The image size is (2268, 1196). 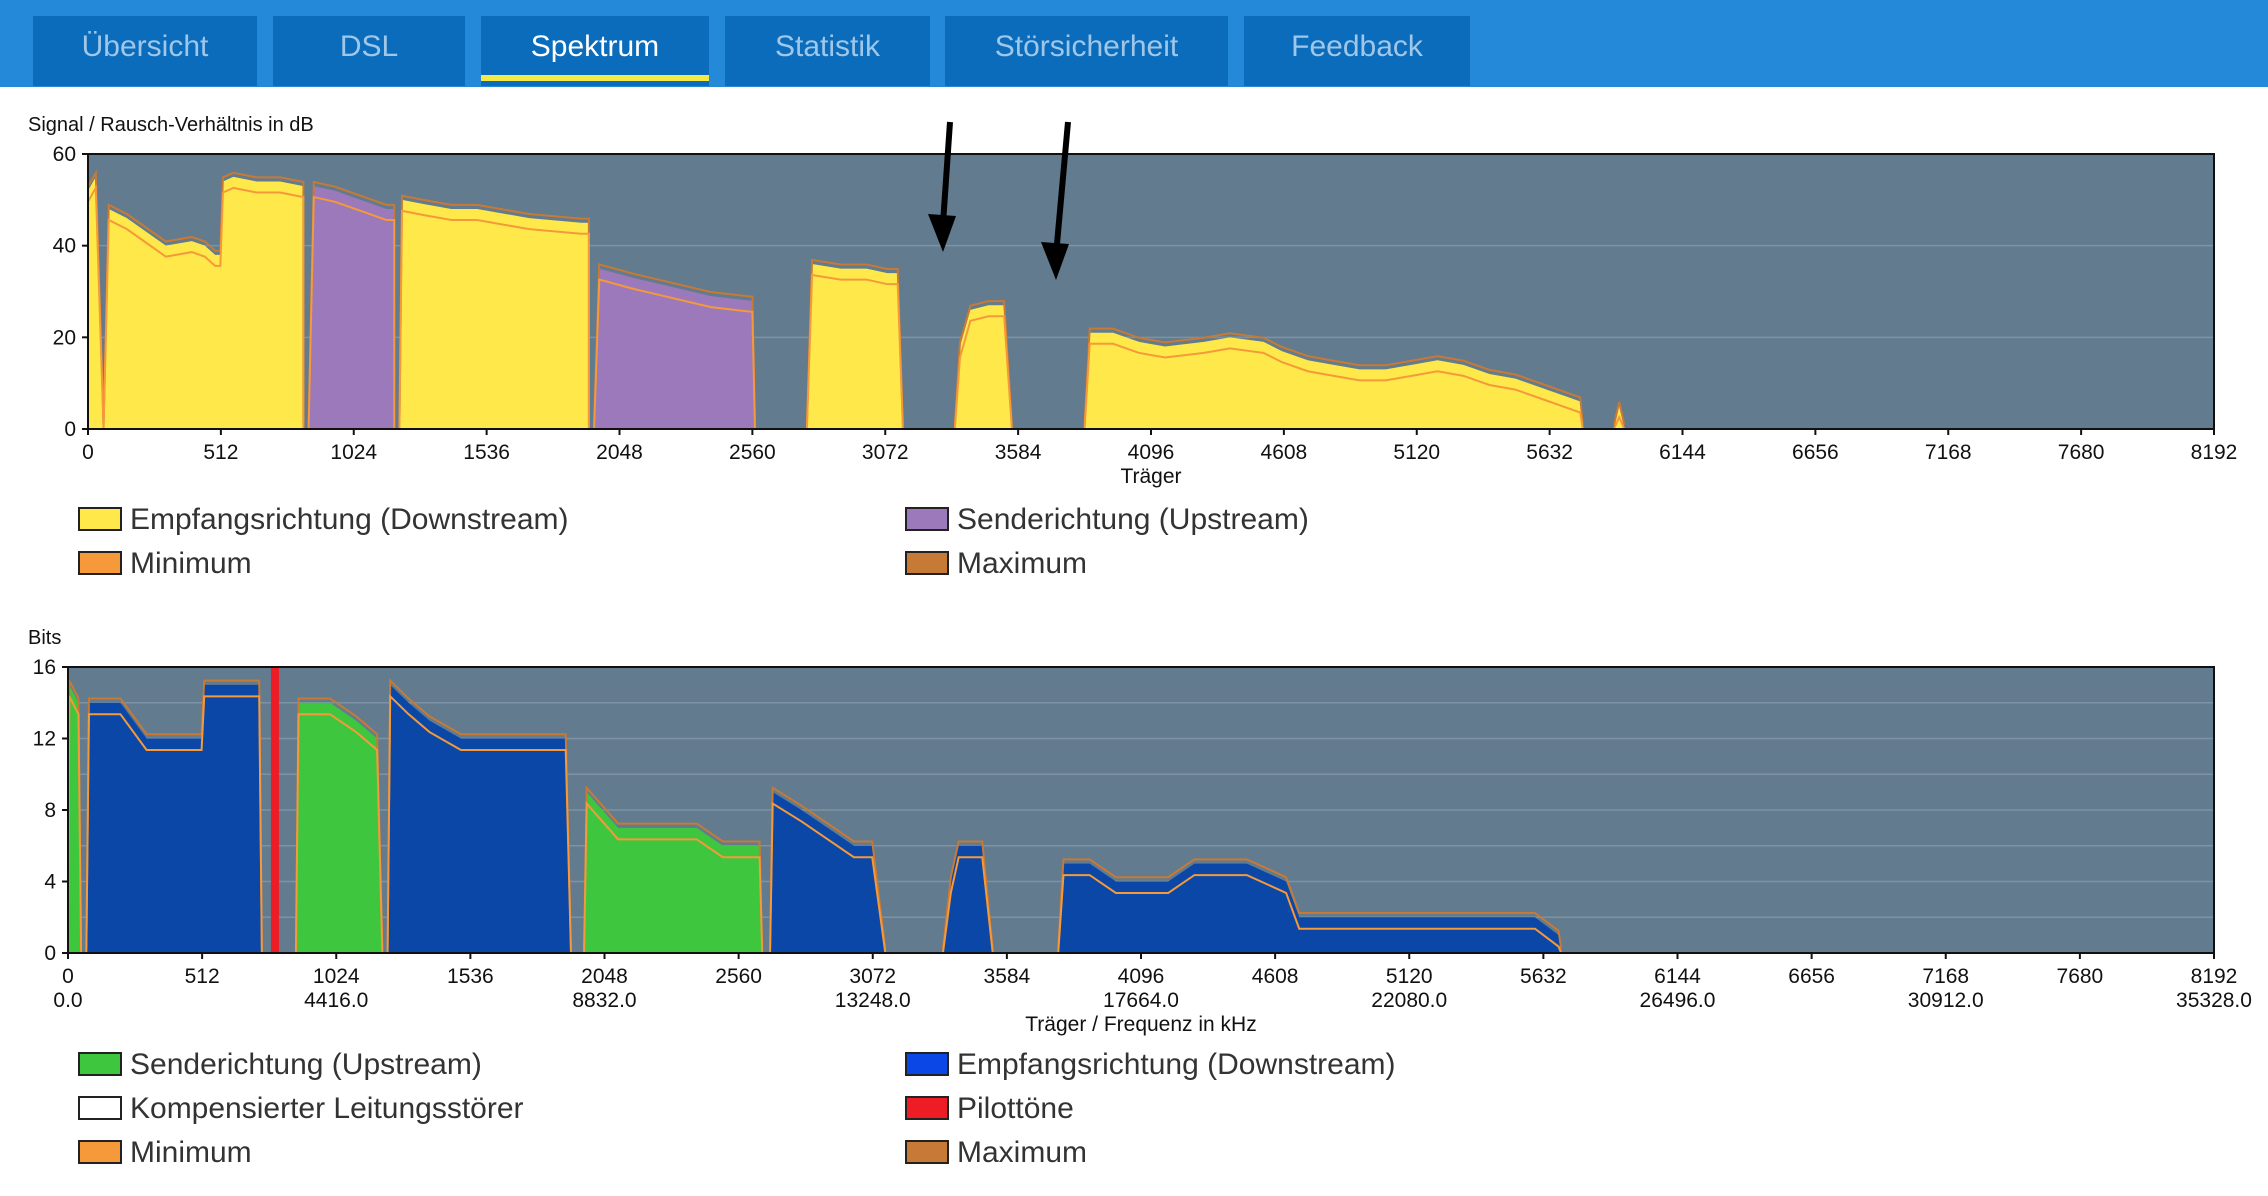 I want to click on ytick-label: 40, so click(x=64, y=246).